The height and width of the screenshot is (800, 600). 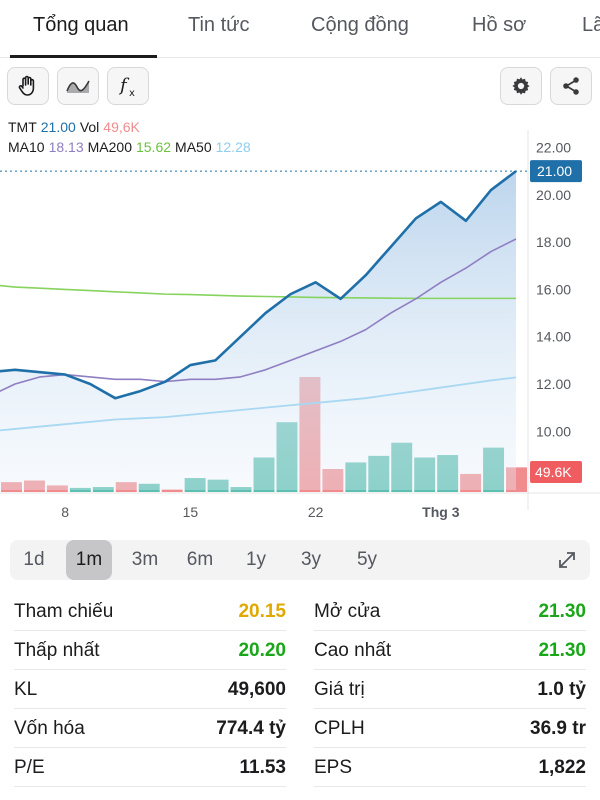 What do you see at coordinates (29, 767) in the screenshot?
I see `stat-label: P/E` at bounding box center [29, 767].